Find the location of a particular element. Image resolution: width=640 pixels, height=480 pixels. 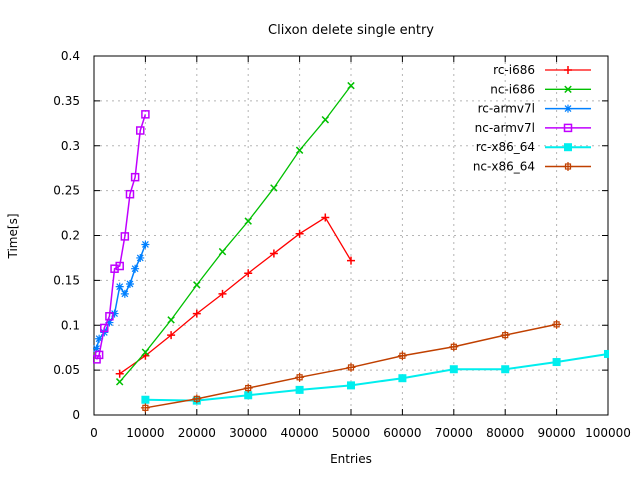

x-tick-label: 0 is located at coordinates (94, 433).